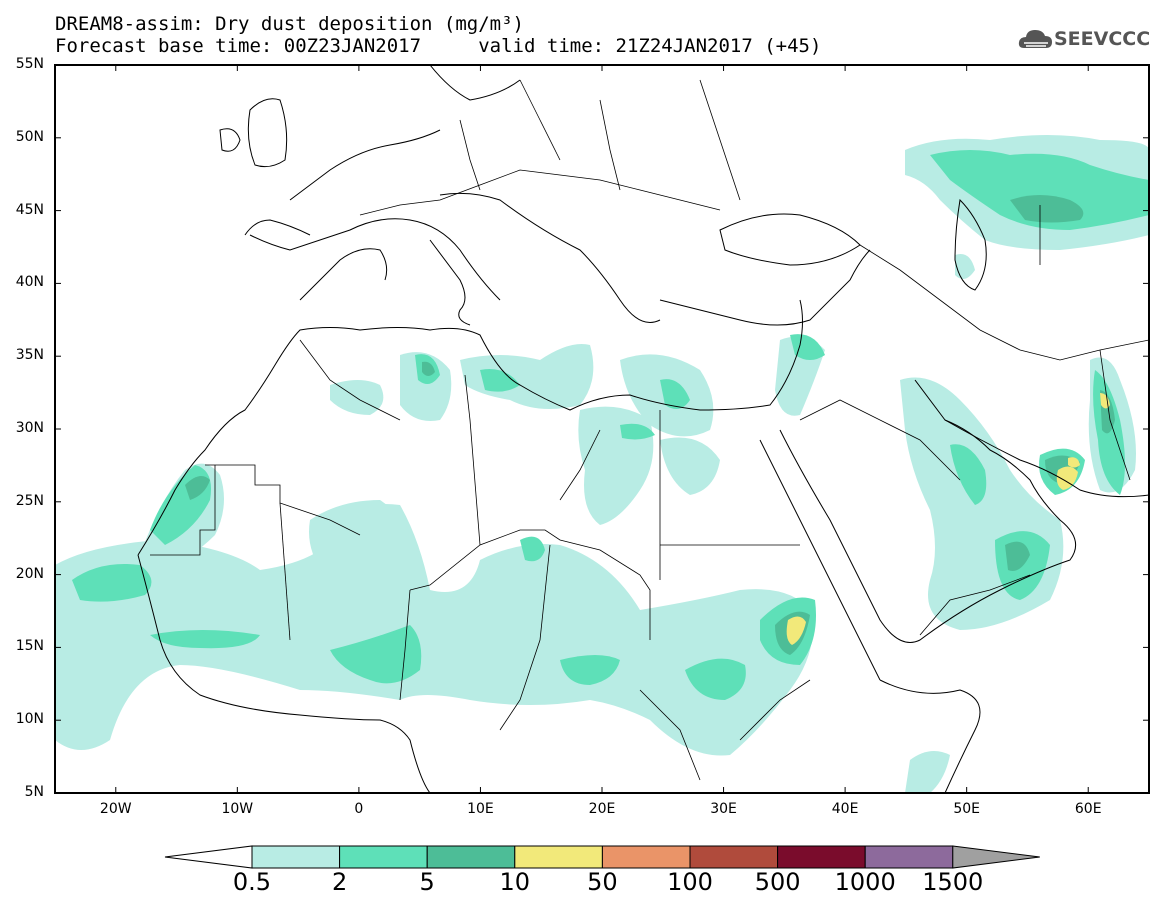 The height and width of the screenshot is (907, 1165). I want to click on lat-label: 45N, so click(29, 209).